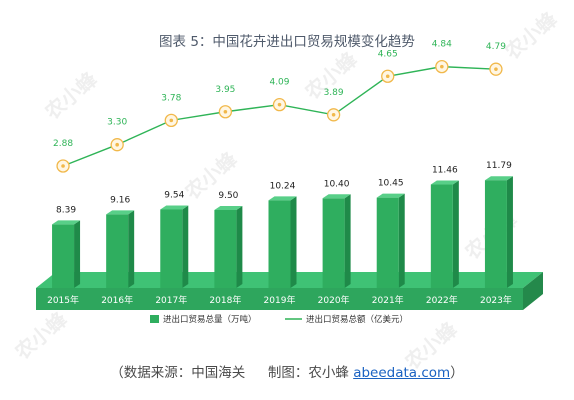 This screenshot has width=574, height=400. Describe the element at coordinates (457, 373) in the screenshot. I see `source-suffix: ）` at that location.